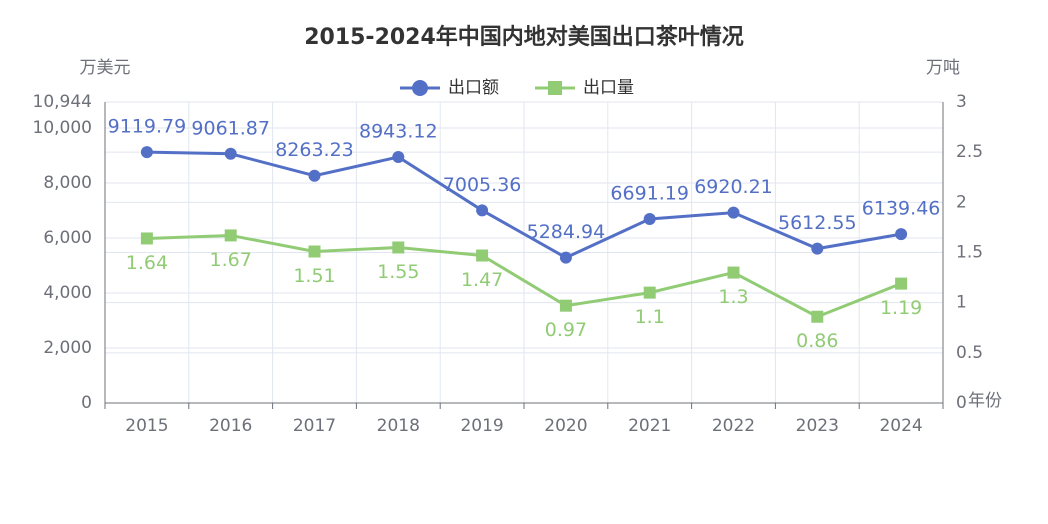 Image resolution: width=1048 pixels, height=524 pixels. I want to click on y-tick-label: 0, so click(86, 403).